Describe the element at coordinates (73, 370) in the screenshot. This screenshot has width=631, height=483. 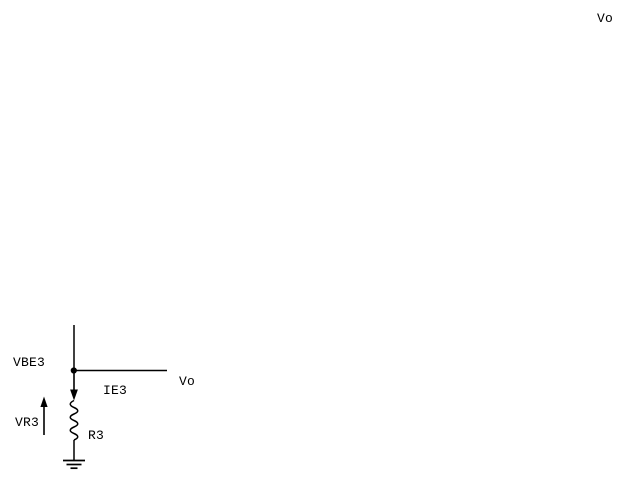
I see `junction-dot-icon` at that location.